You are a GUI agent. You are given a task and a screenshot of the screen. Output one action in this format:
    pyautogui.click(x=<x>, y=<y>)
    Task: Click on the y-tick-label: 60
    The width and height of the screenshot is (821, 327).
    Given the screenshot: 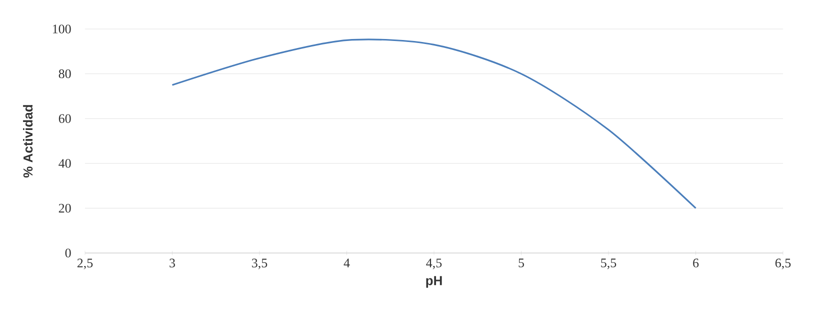 What is the action you would take?
    pyautogui.click(x=64, y=118)
    